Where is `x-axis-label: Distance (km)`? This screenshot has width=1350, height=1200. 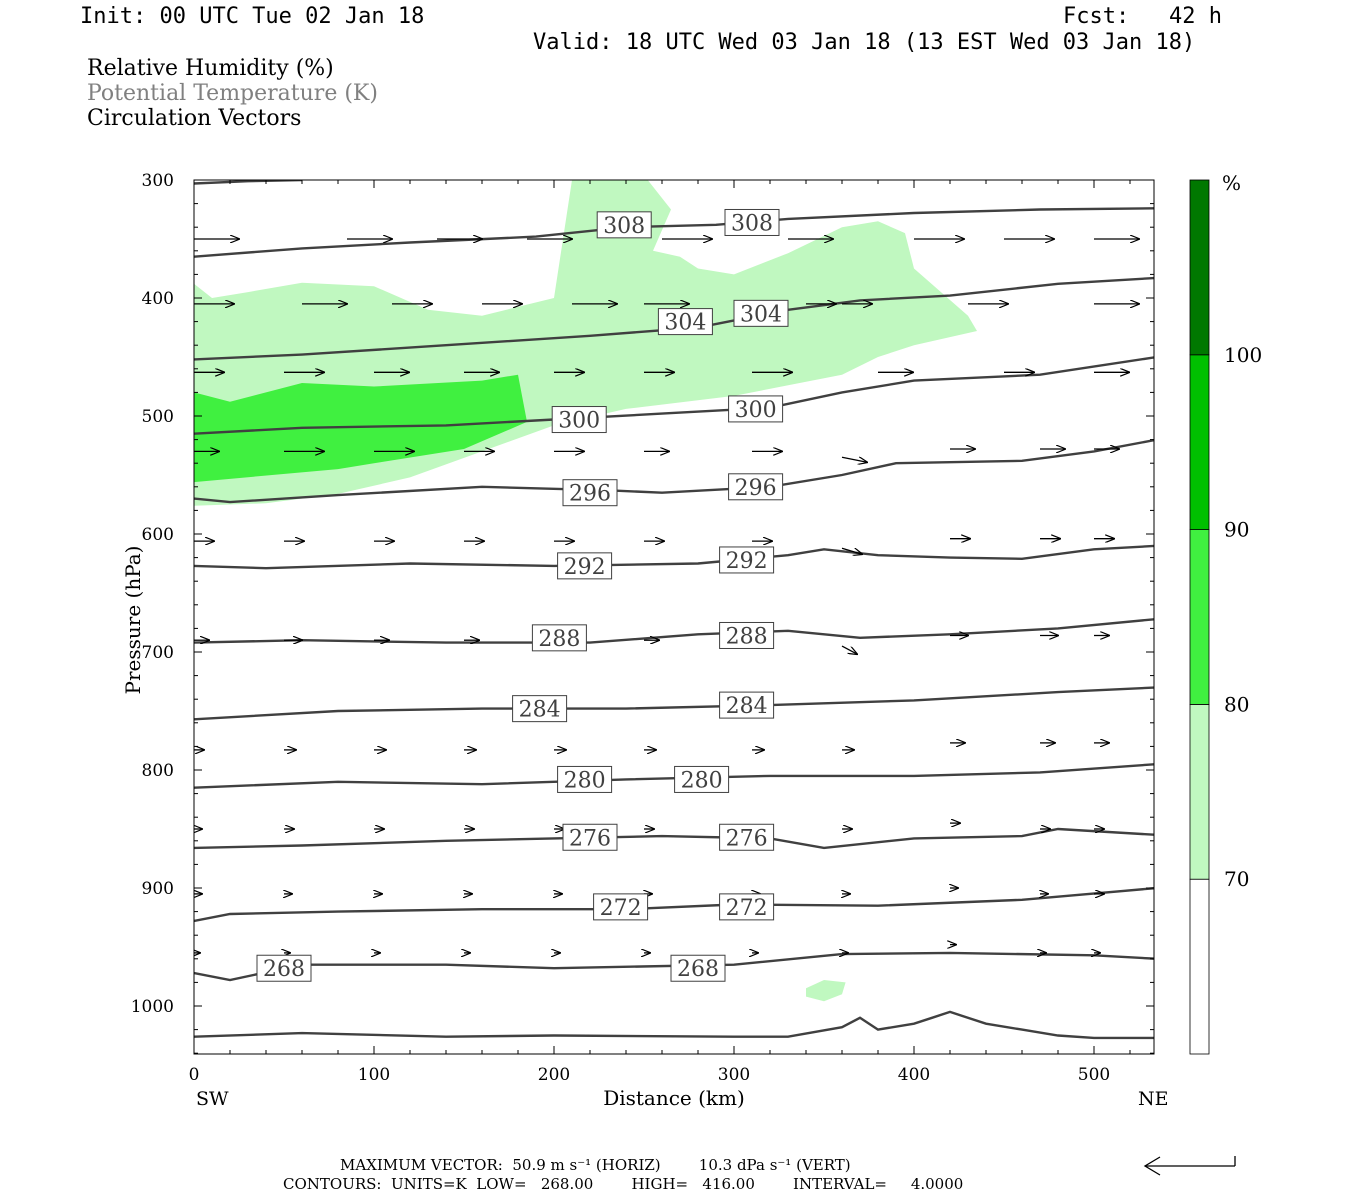
x-axis-label: Distance (km) is located at coordinates (674, 1098).